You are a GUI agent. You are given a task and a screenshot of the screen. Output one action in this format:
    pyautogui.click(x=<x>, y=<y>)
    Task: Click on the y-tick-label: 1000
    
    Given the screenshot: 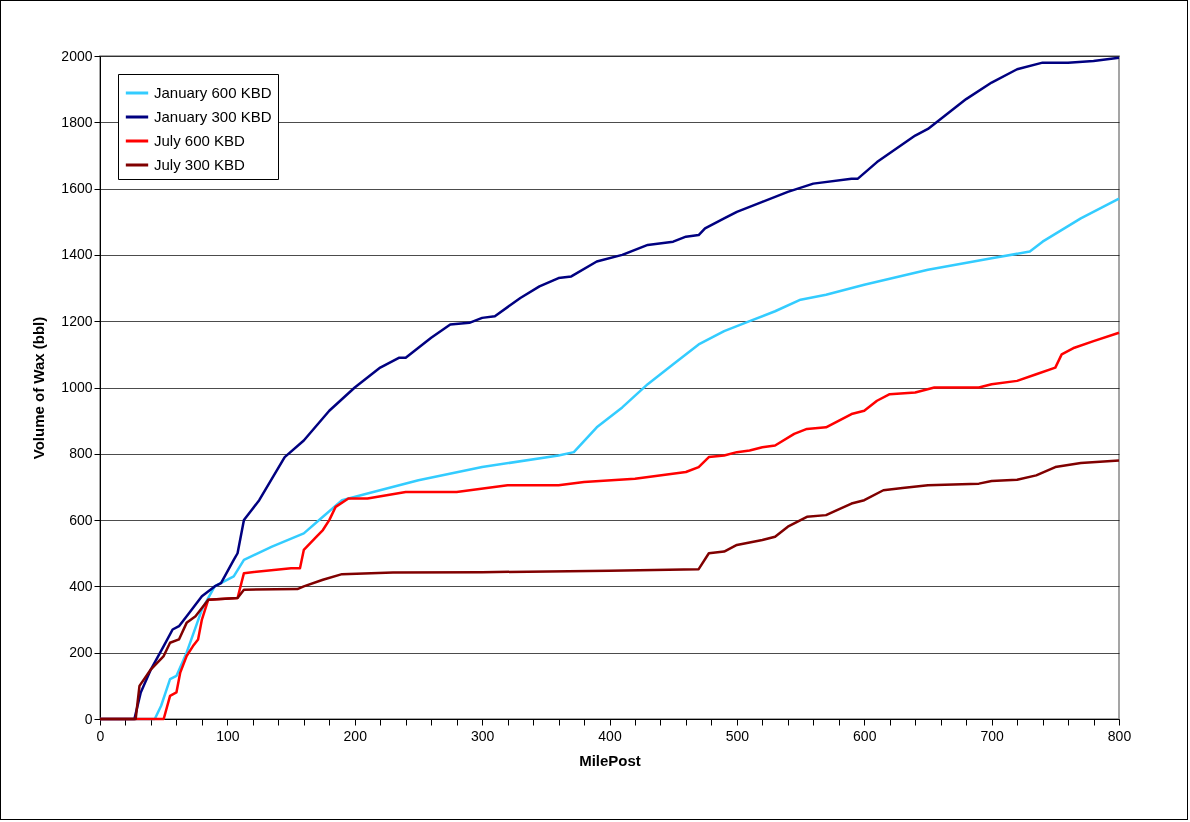 What is the action you would take?
    pyautogui.click(x=77, y=387)
    